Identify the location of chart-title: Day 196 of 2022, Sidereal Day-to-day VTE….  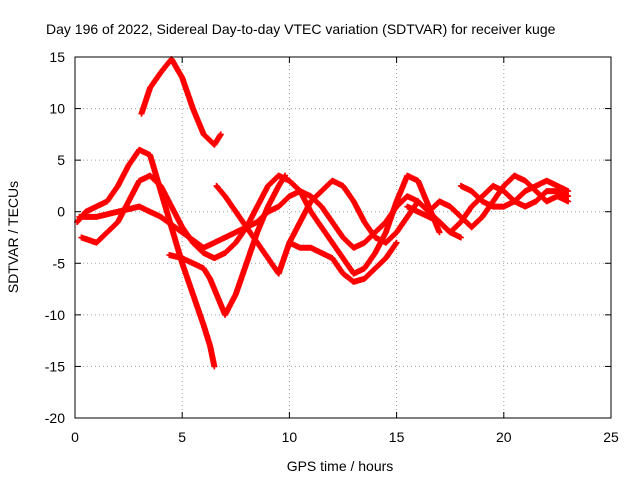
(301, 29).